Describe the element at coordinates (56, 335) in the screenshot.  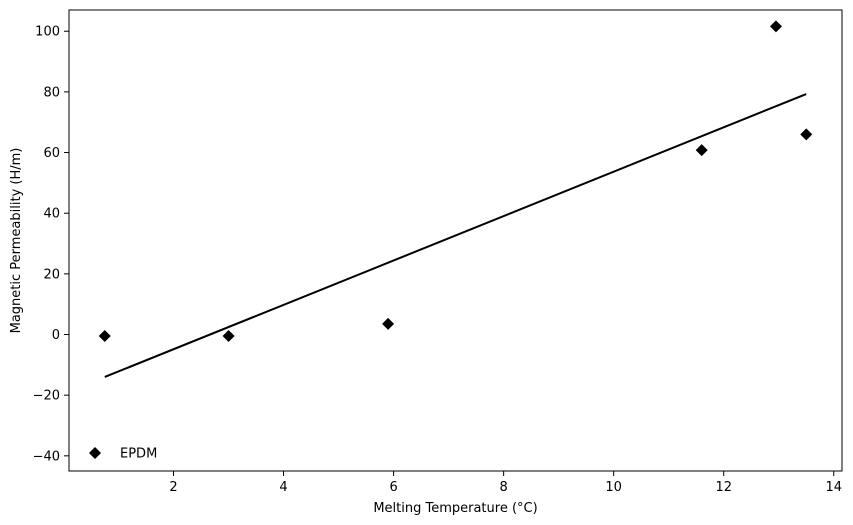
I see `y-tick-label-2: 0` at that location.